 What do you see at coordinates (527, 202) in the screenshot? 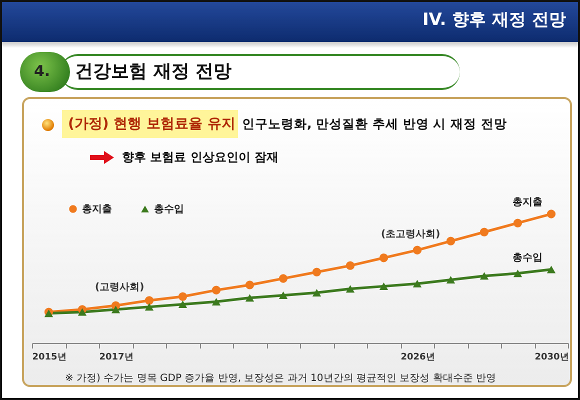
I see `text: 총지출` at bounding box center [527, 202].